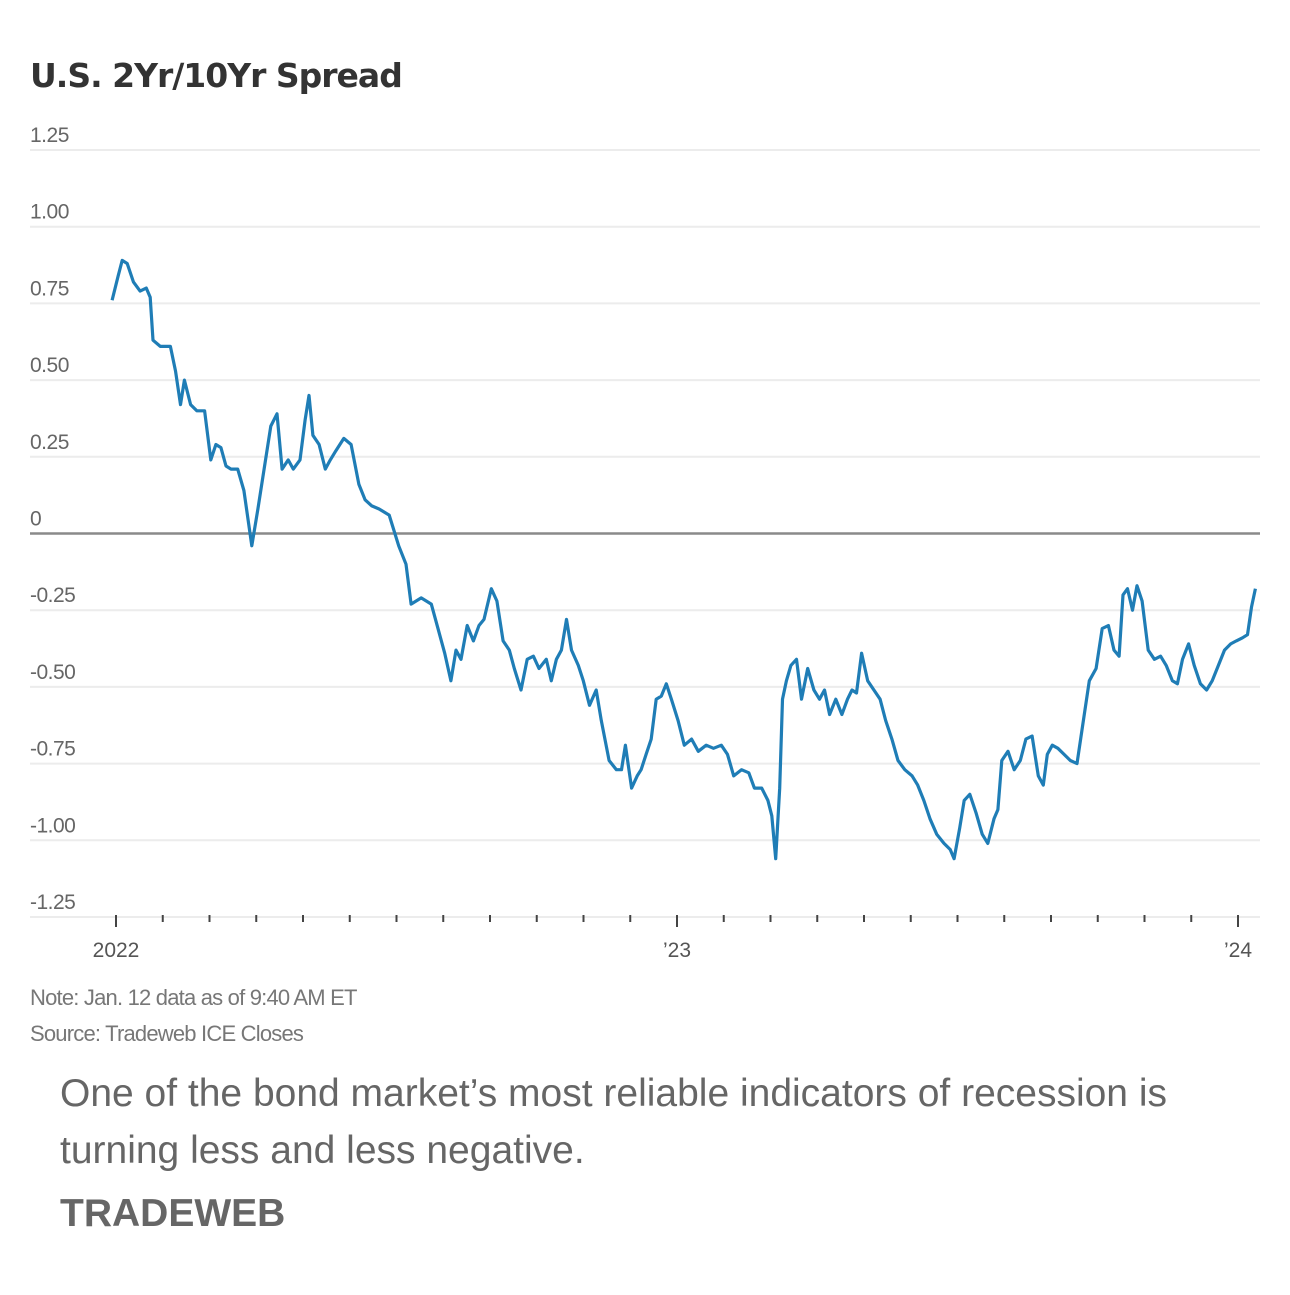  I want to click on y-tick-label: 1.25, so click(49, 135).